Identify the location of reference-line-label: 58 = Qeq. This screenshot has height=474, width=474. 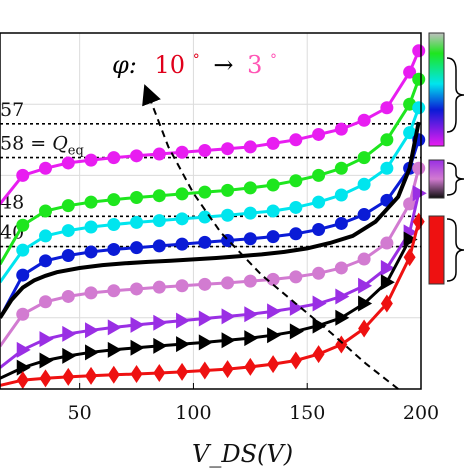
(42, 146).